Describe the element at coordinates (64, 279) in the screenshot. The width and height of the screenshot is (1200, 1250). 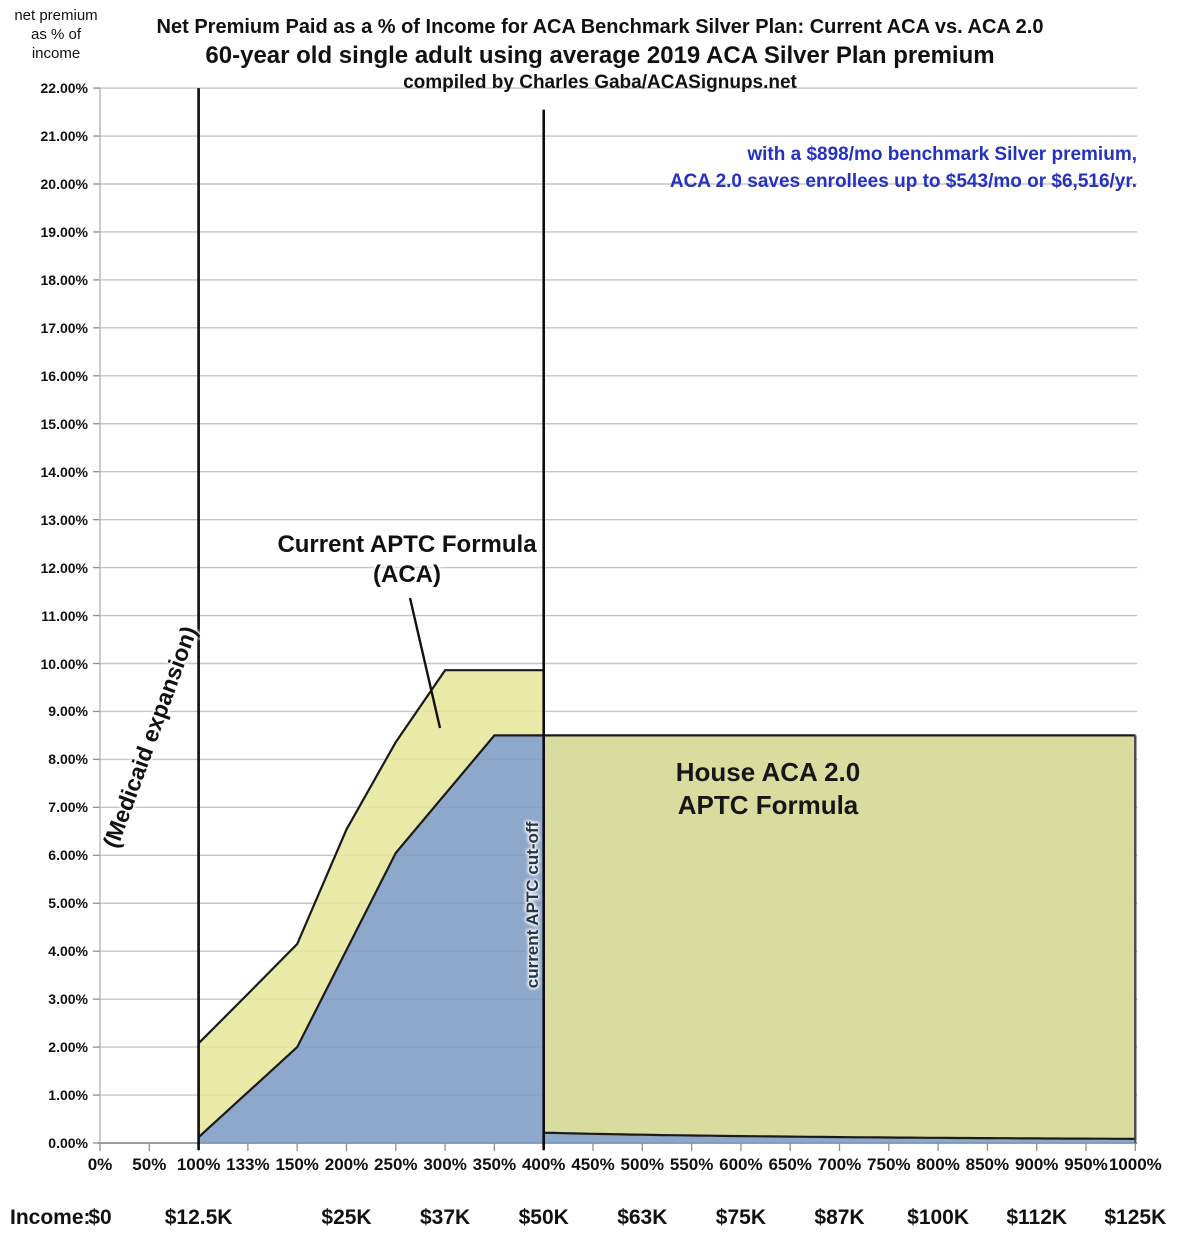
I see `y-tick-label: 18.00%` at that location.